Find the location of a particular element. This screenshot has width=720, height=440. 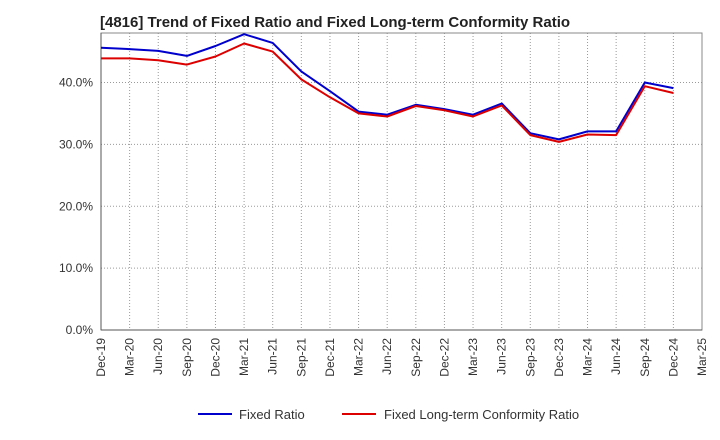

x-tick-label: Sep-23 is located at coordinates (530, 357).